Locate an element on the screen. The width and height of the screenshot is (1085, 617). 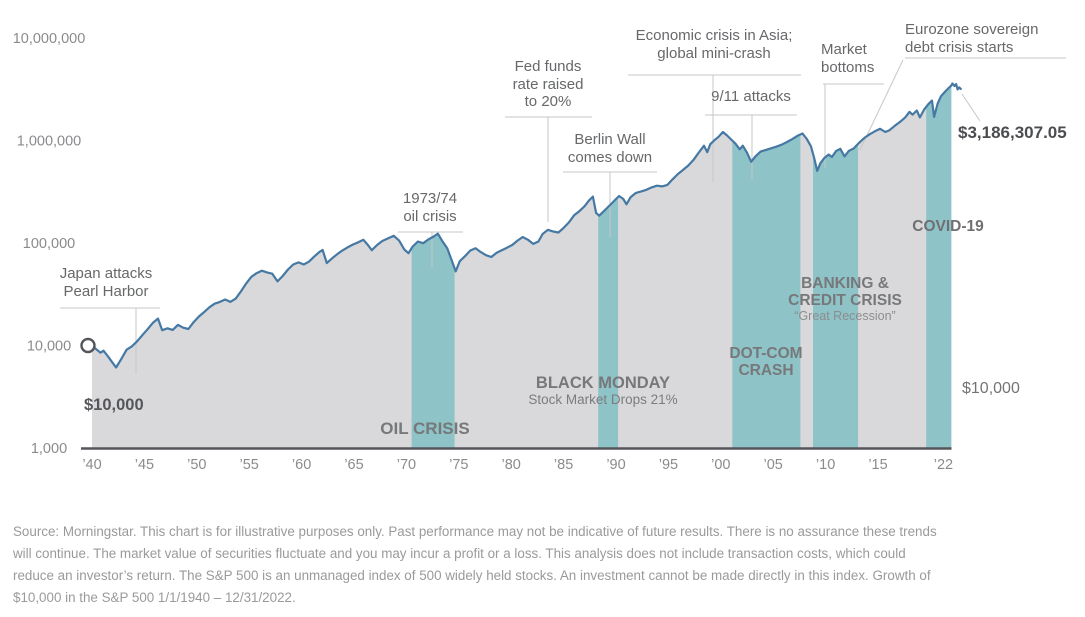
x-axis-tick-label: ’15 is located at coordinates (877, 465).